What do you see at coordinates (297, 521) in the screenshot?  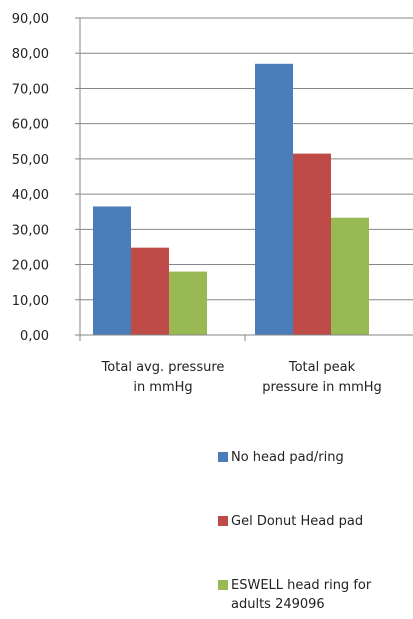 I see `legend-label: Gel Donut Head pad` at bounding box center [297, 521].